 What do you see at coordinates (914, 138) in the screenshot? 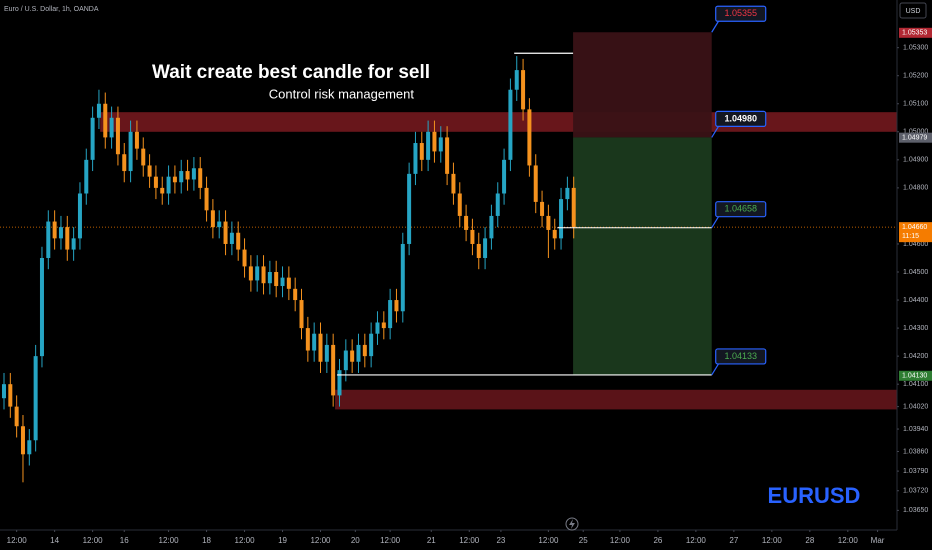
I see `price-tag-label: 1.04979` at bounding box center [914, 138].